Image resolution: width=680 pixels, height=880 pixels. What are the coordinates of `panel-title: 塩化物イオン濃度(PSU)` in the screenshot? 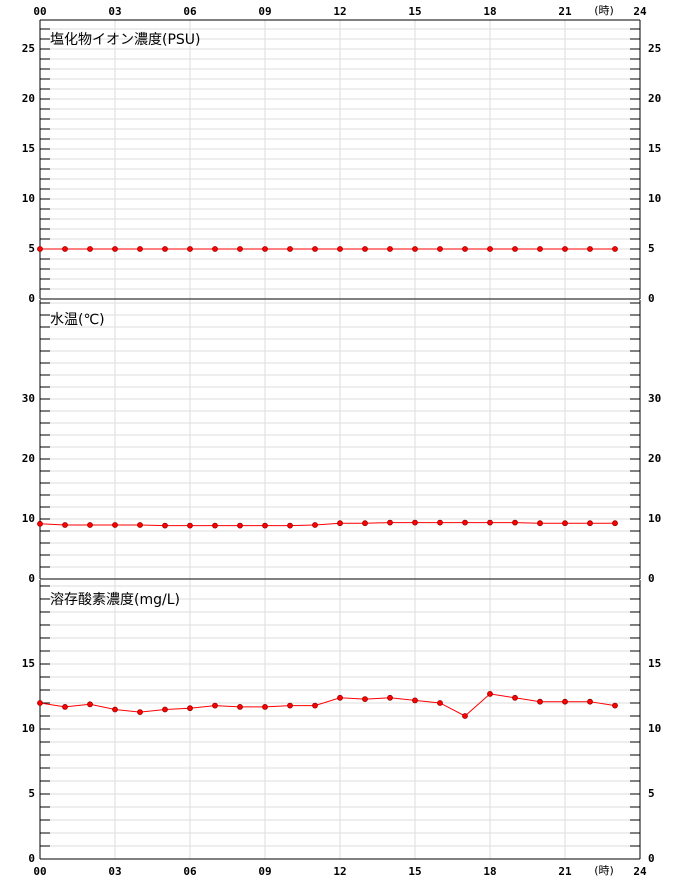 It's located at (125, 40).